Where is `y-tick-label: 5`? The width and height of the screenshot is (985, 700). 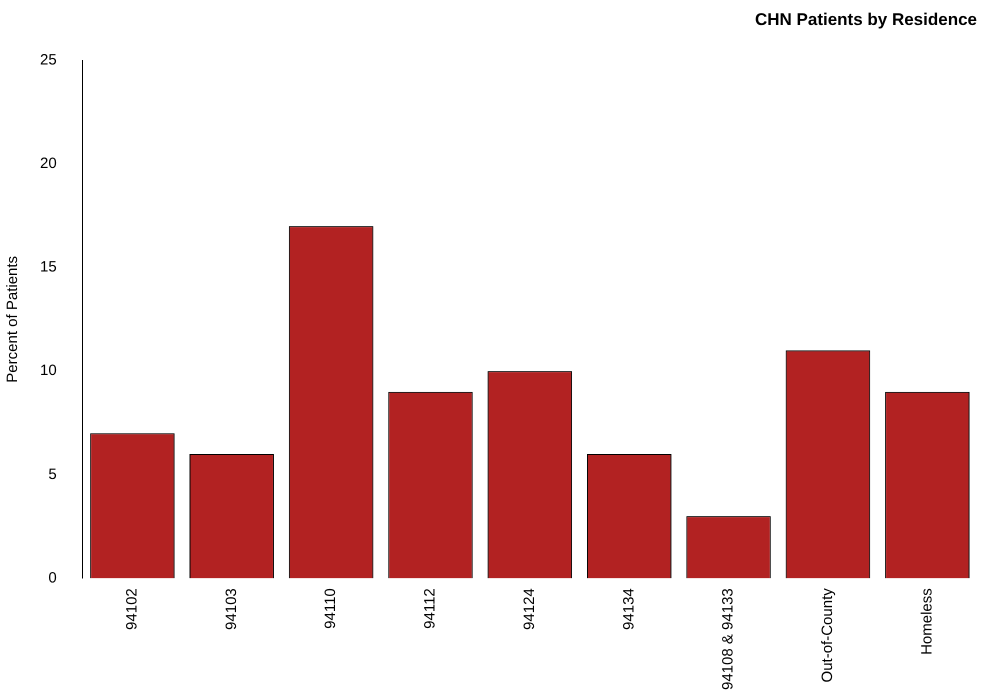 y-tick-label: 5 is located at coordinates (52, 474).